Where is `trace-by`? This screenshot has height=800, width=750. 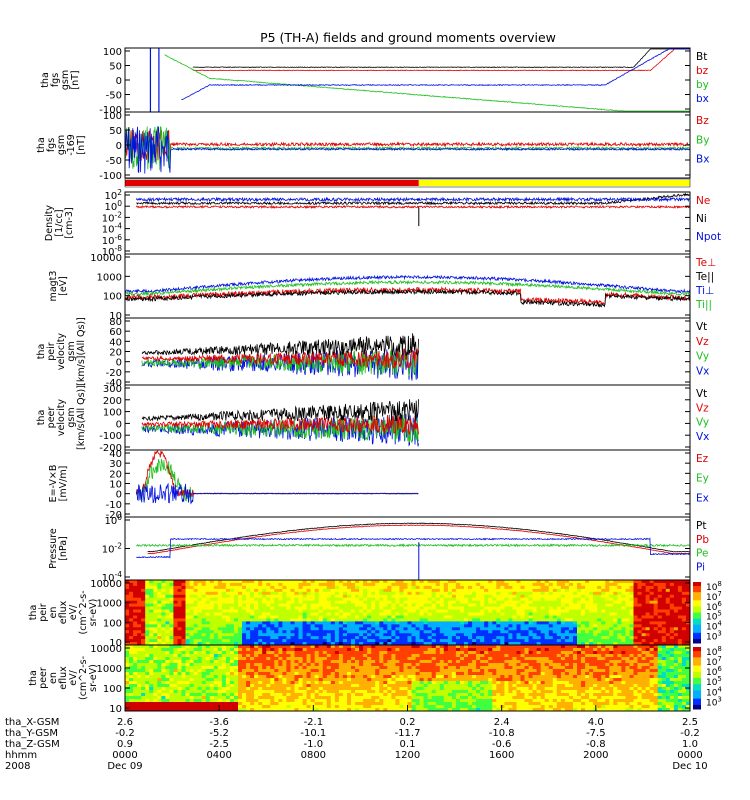 trace-by is located at coordinates (407, 148).